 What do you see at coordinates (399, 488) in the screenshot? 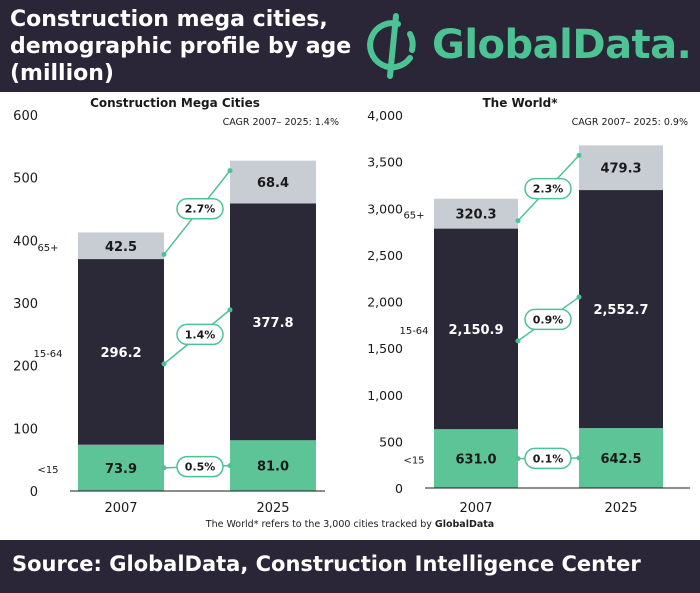
I see `chart2-ytick-label: 0` at bounding box center [399, 488].